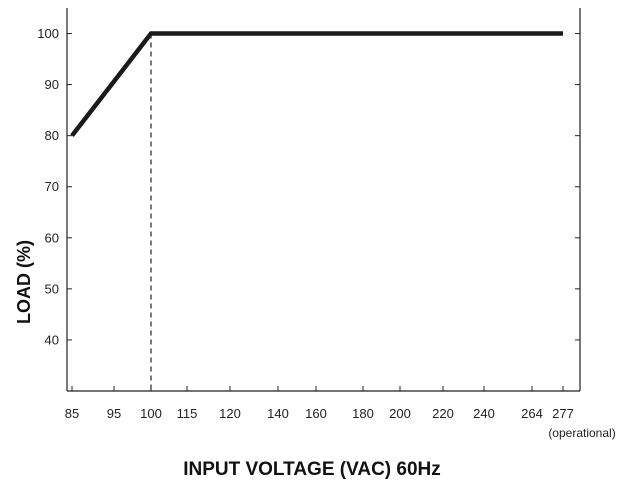 This screenshot has width=632, height=483. I want to click on y-tick-label: 70, so click(52, 186).